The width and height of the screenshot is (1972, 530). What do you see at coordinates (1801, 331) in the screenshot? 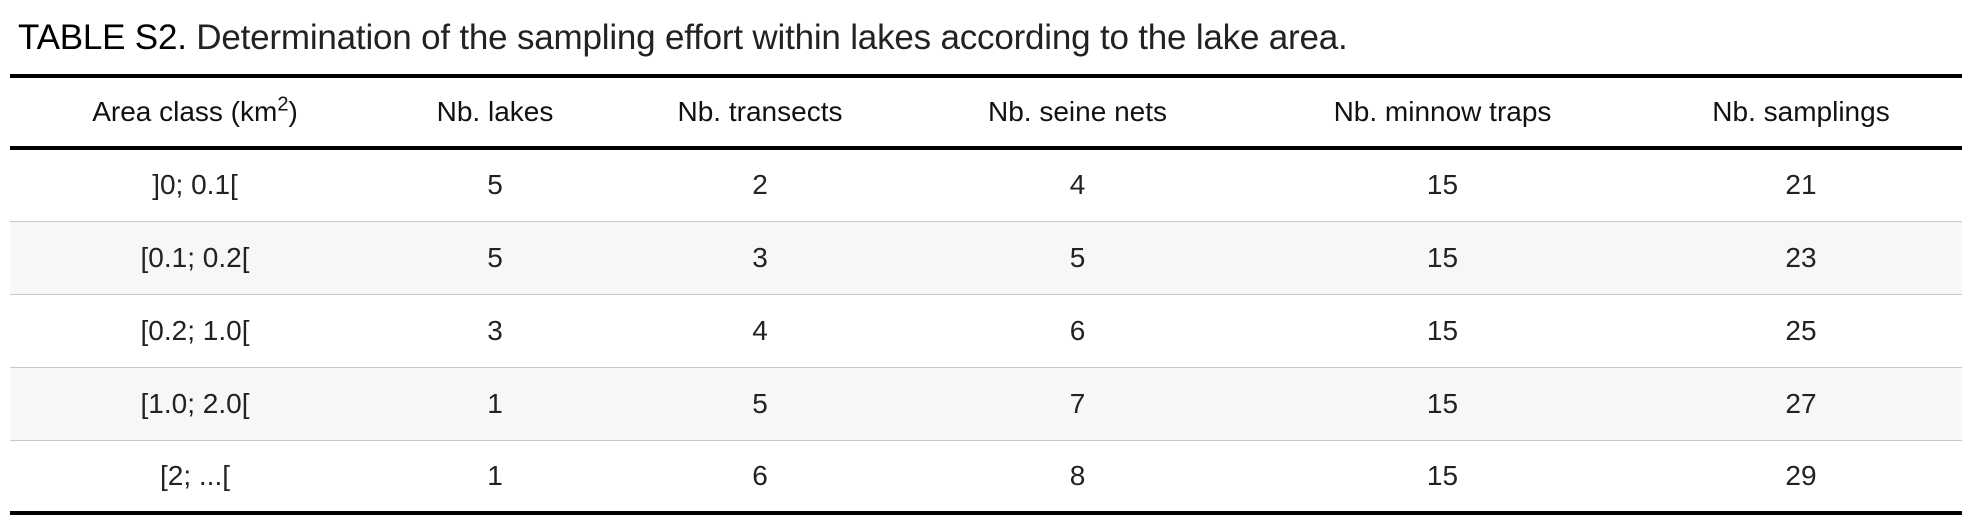
I see `cell-samplings: 25` at bounding box center [1801, 331].